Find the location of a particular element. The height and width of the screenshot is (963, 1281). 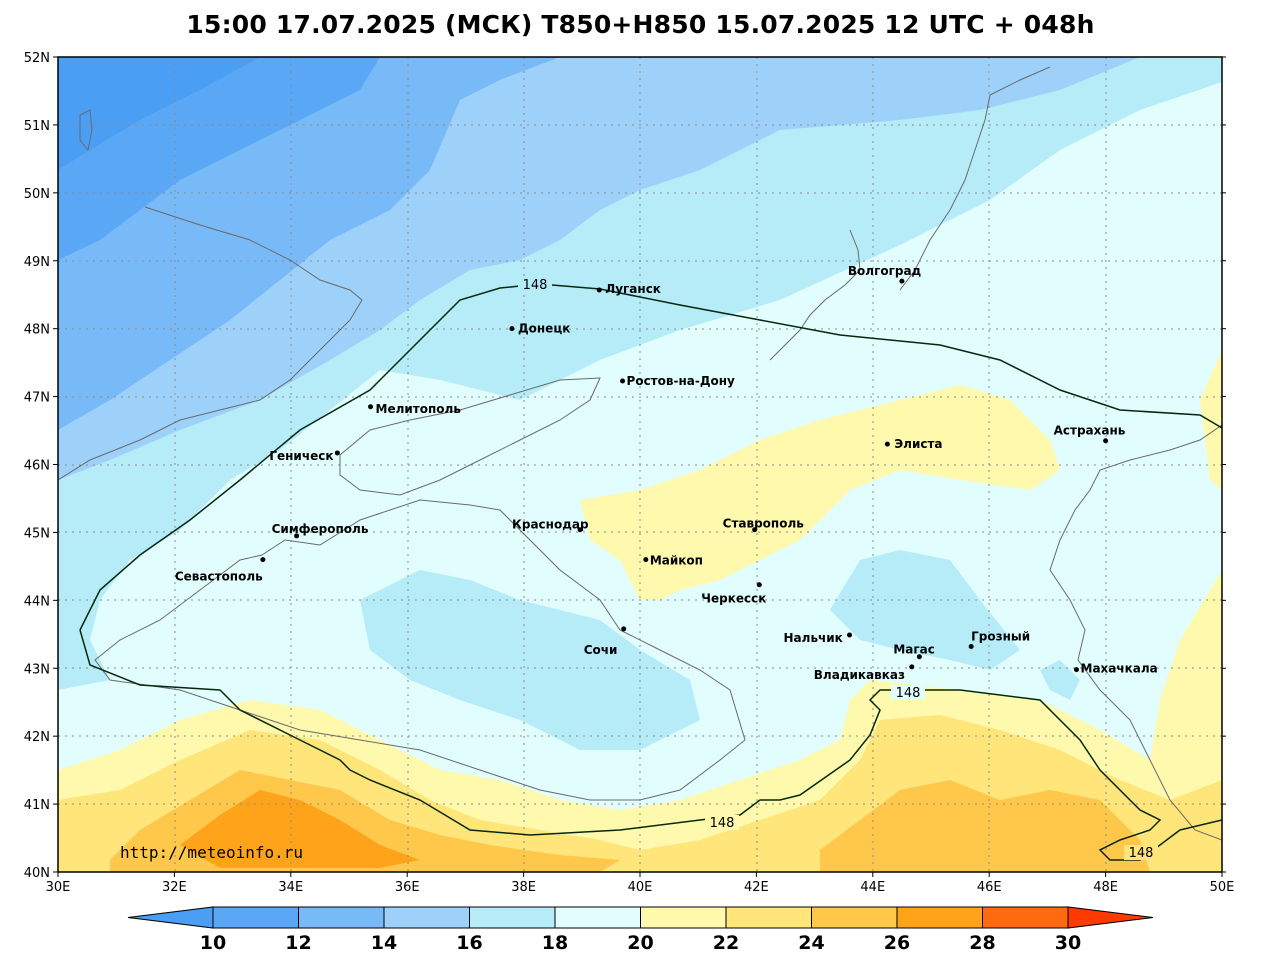

city-label: Астрахань is located at coordinates (1090, 431).